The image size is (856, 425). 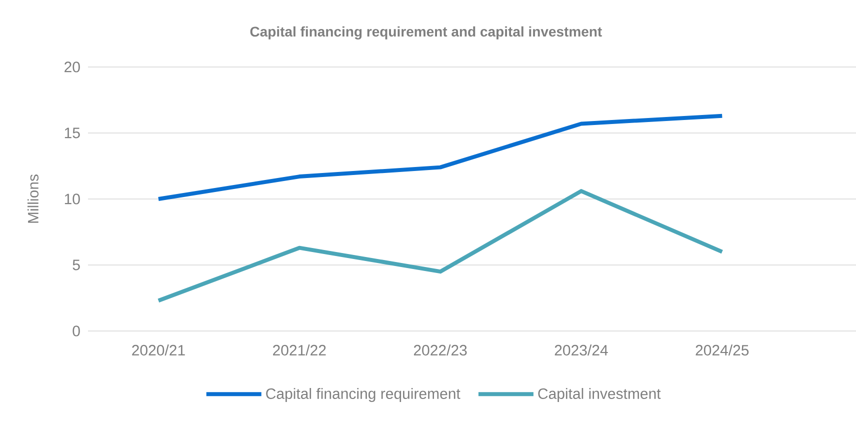 What do you see at coordinates (440, 350) in the screenshot?
I see `x-tick-label: 2022/23` at bounding box center [440, 350].